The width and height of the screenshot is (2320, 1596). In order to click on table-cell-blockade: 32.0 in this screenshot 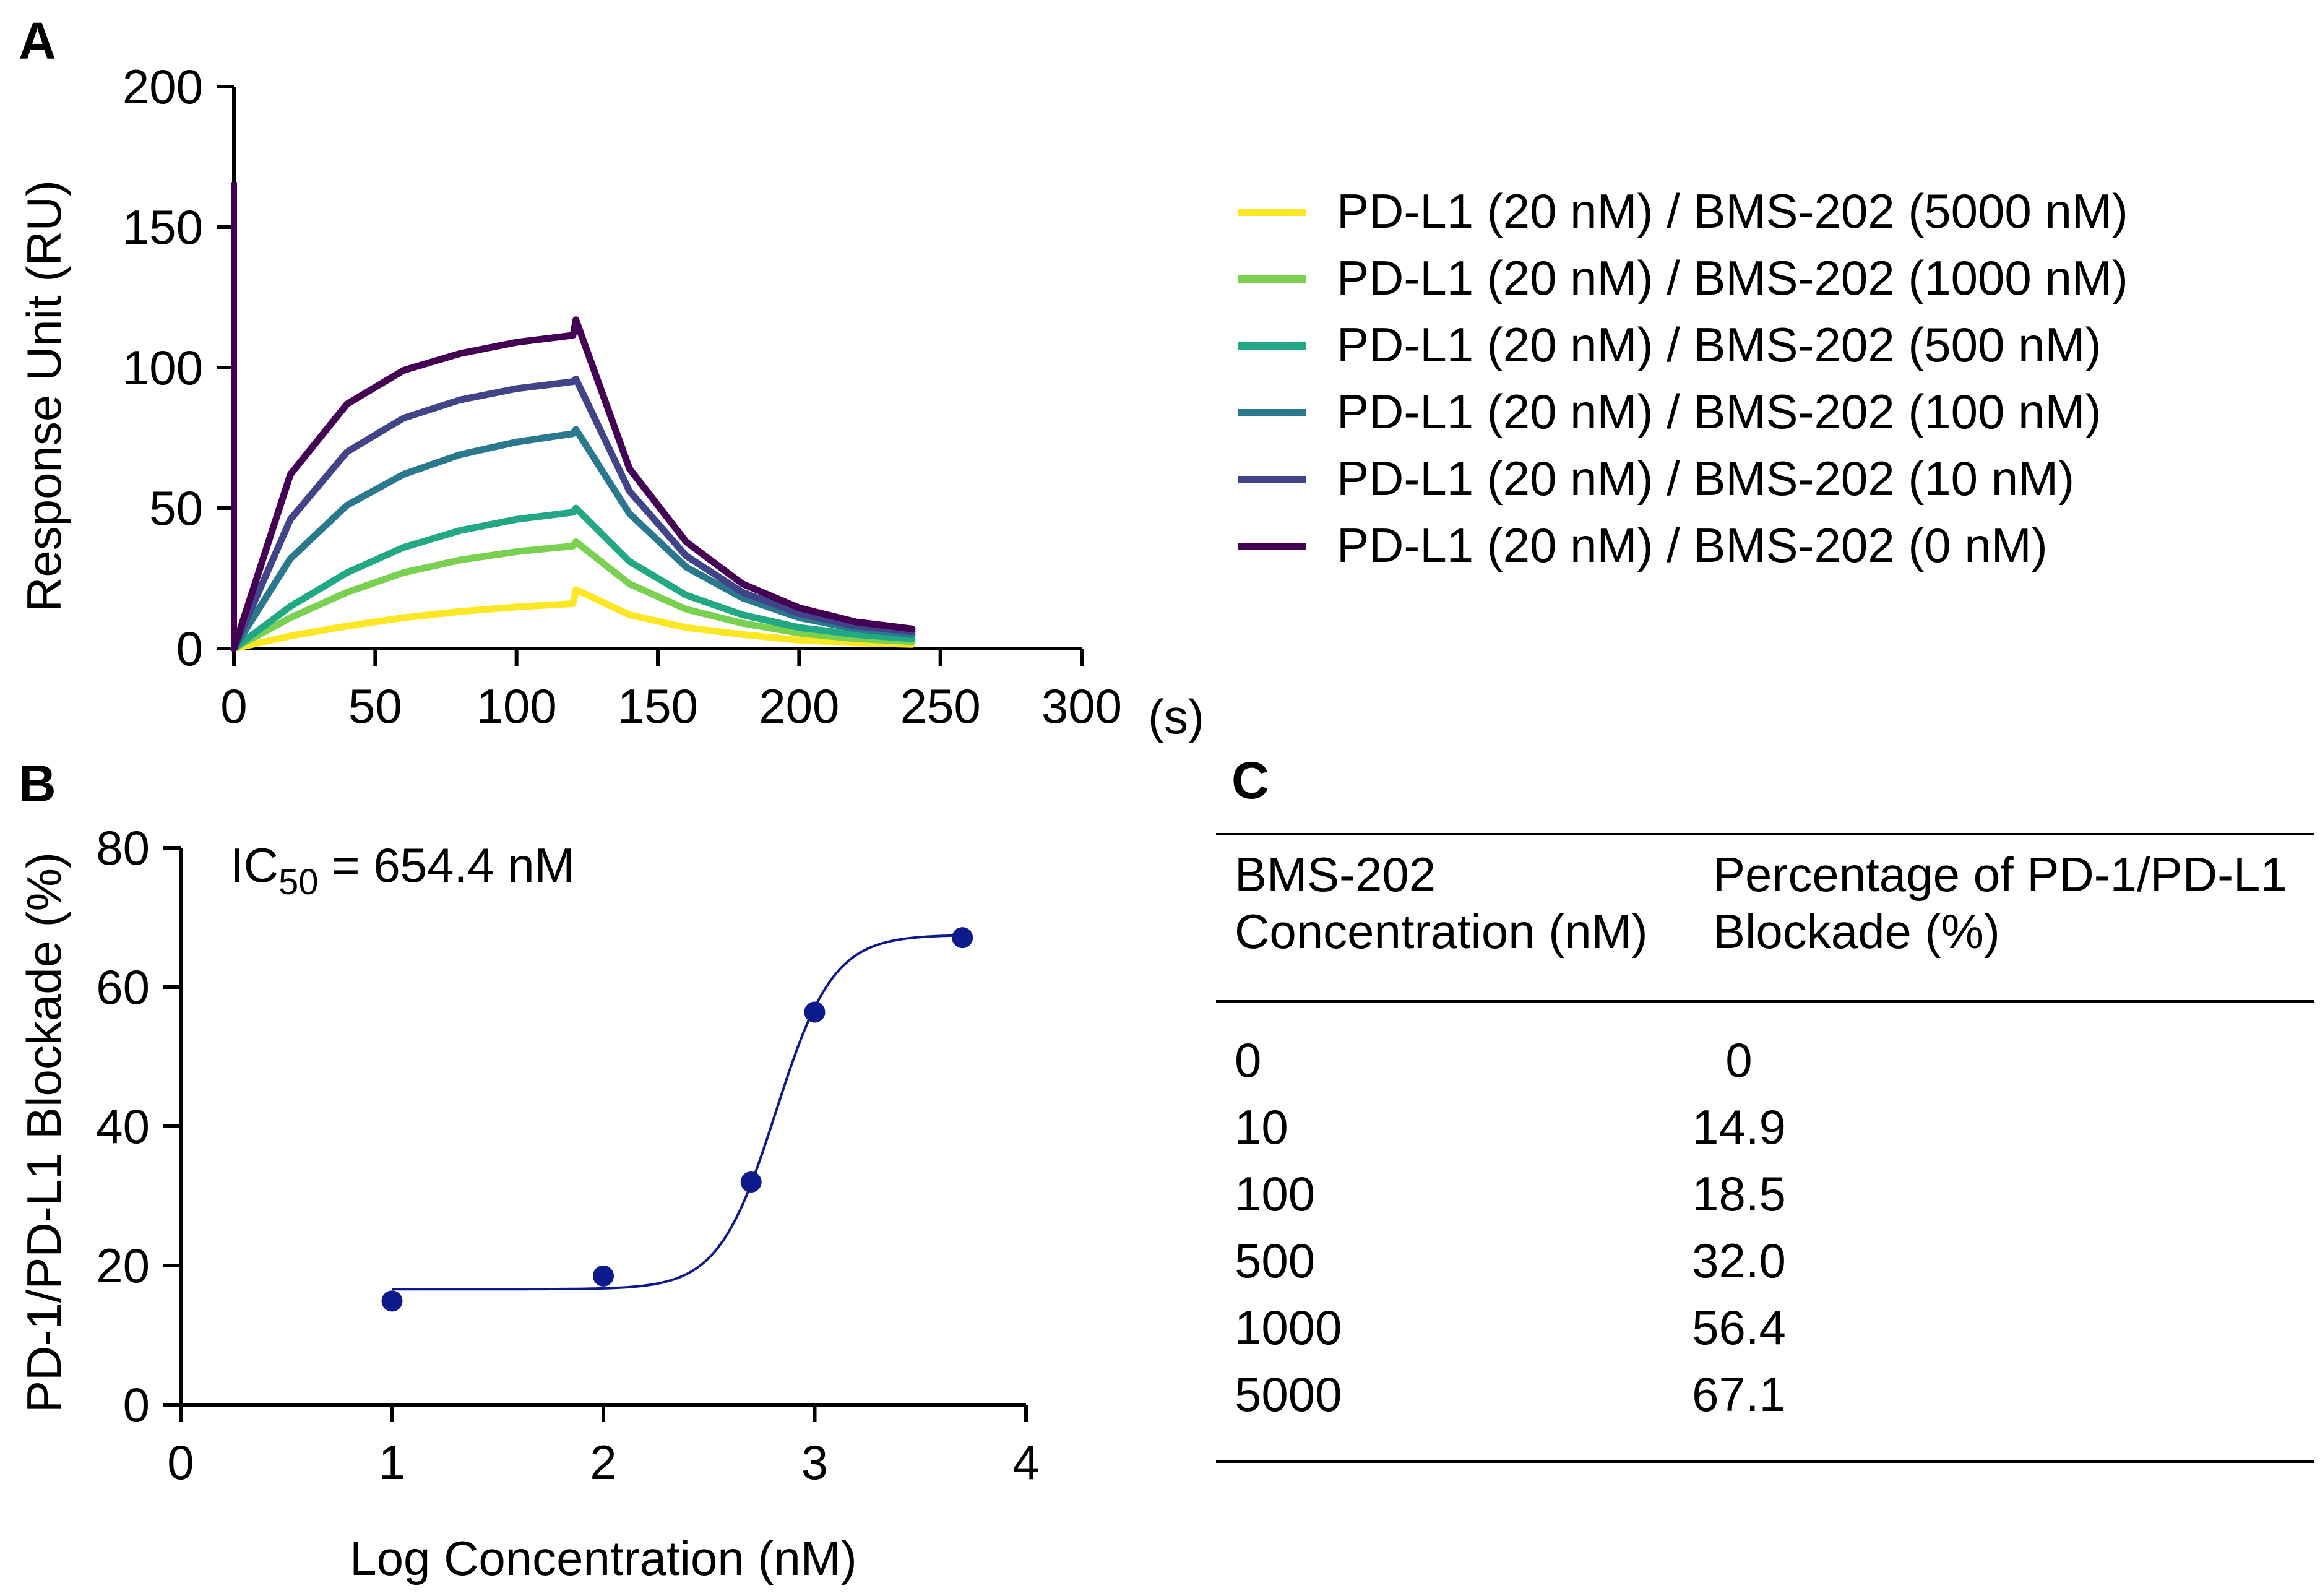, I will do `click(1739, 1260)`.